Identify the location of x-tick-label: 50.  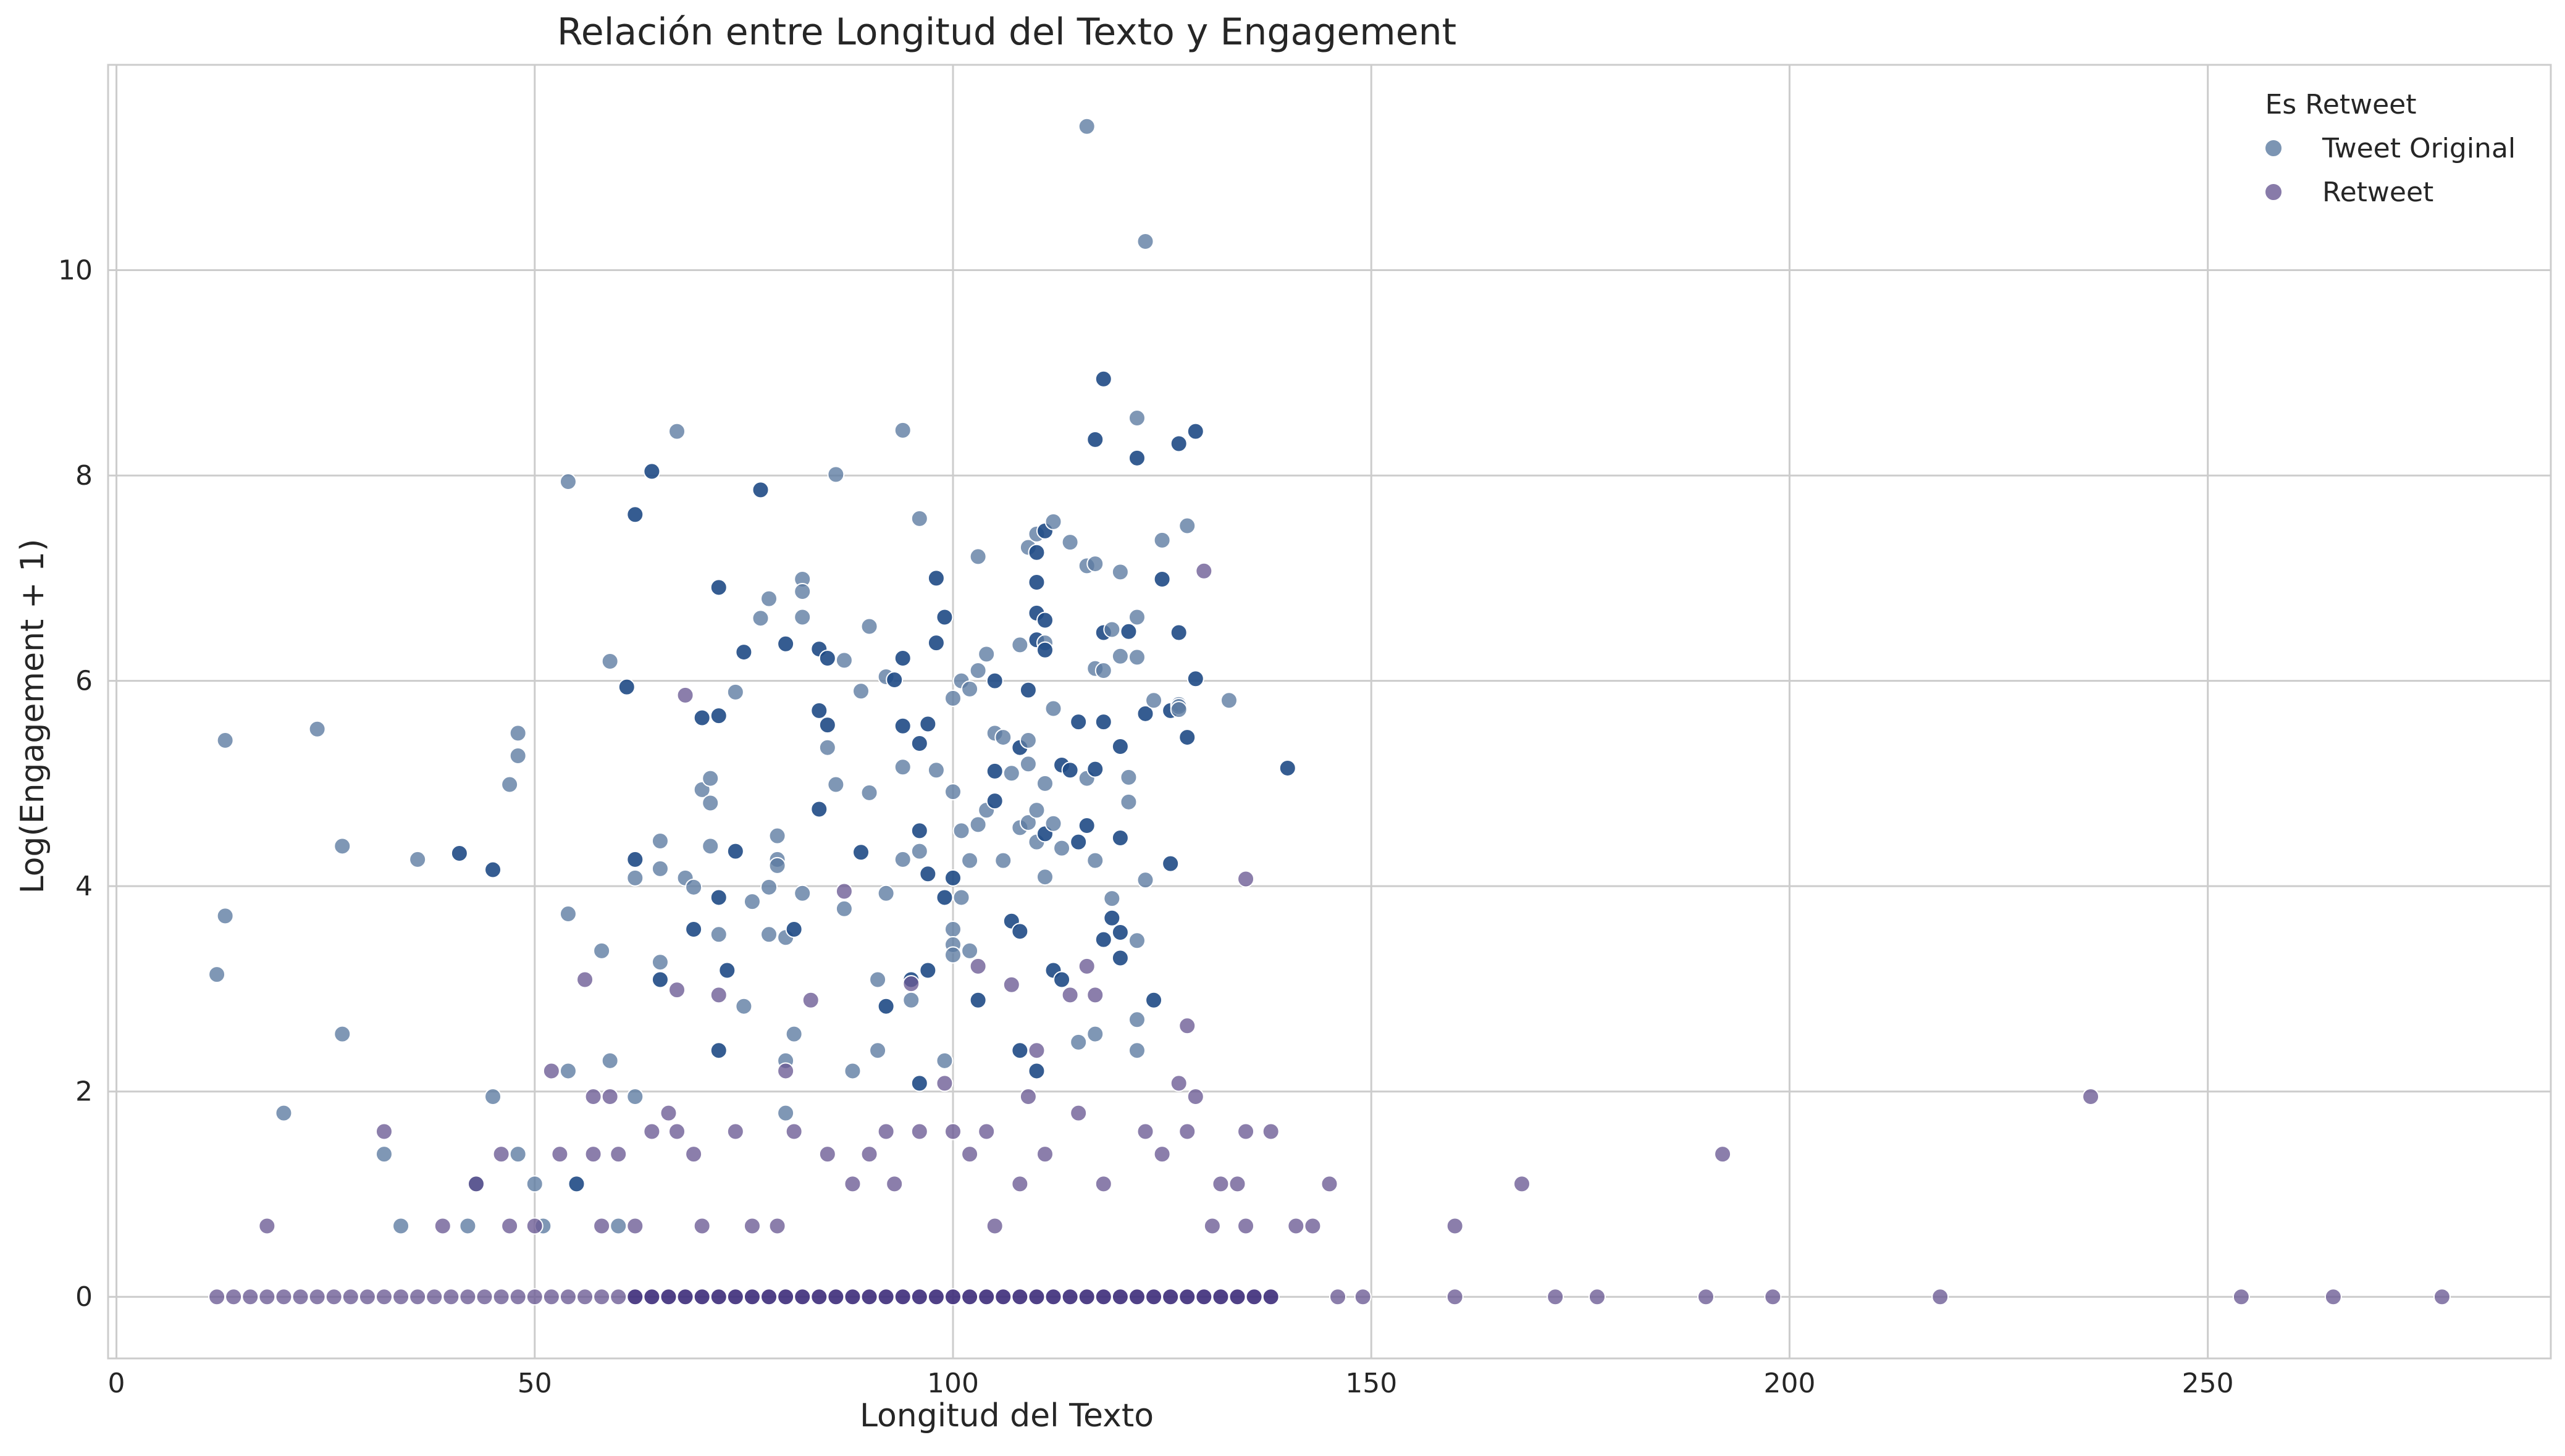
(535, 1383).